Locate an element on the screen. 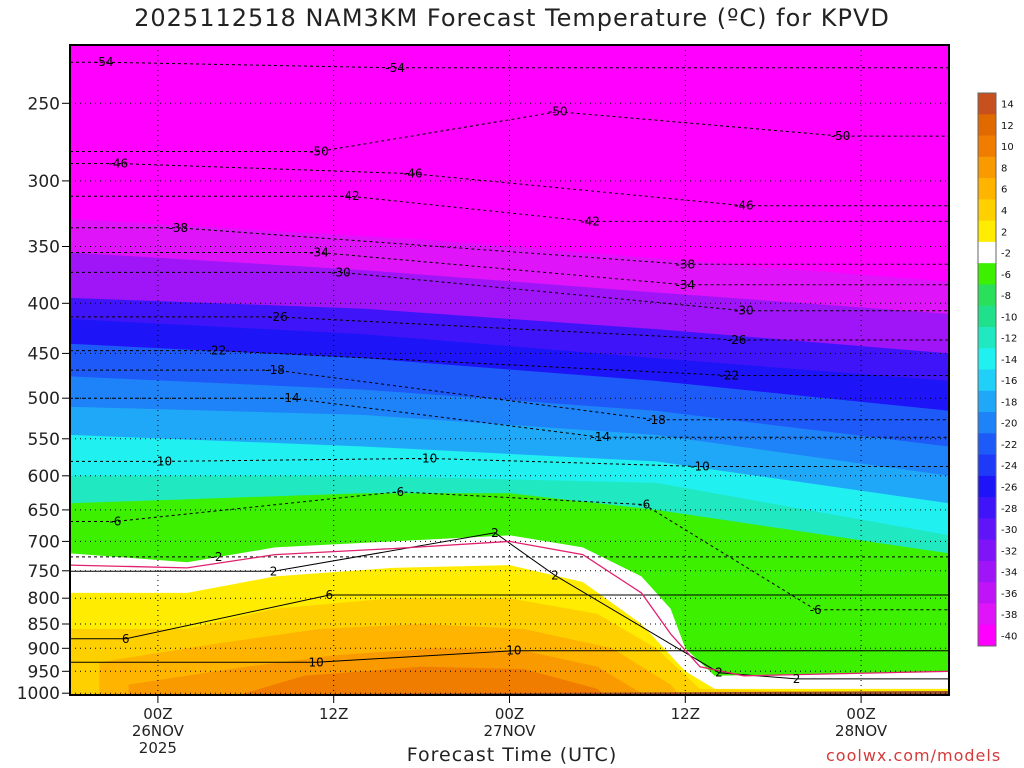  contour--18 is located at coordinates (509, 395).